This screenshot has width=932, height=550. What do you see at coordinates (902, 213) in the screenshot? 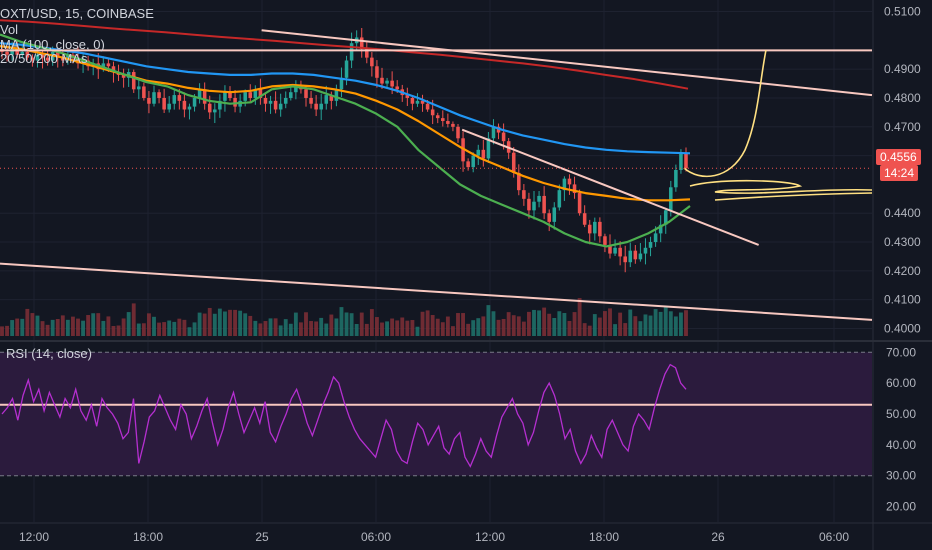
I see `price-tick-label: 0.4400` at bounding box center [902, 213].